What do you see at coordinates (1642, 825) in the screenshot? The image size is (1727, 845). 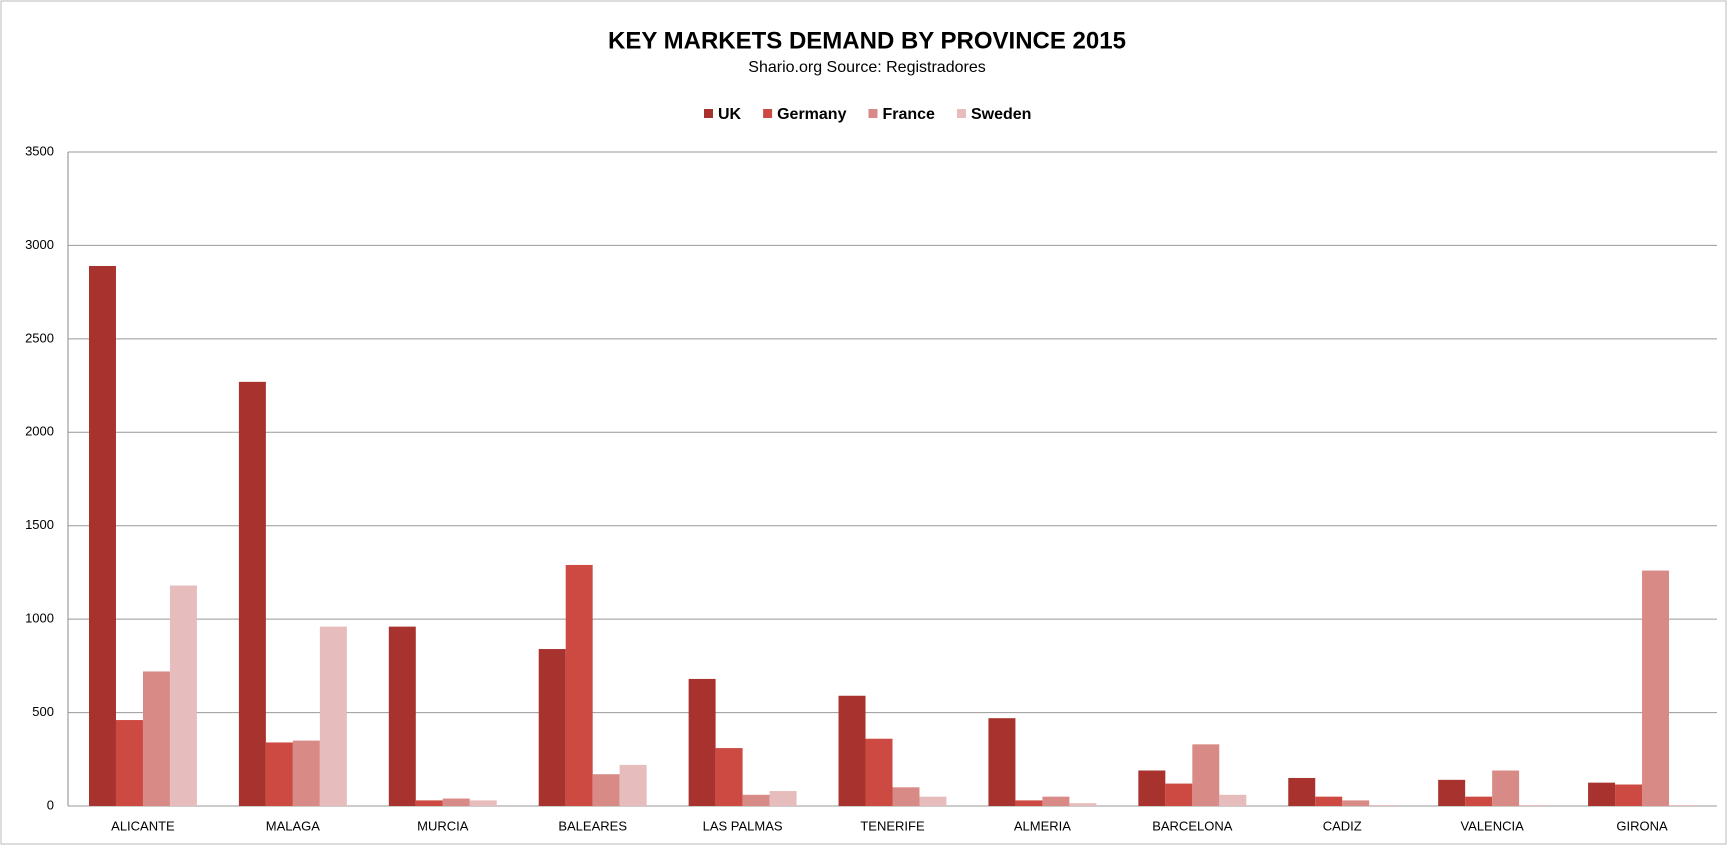 I see `x-tick-label: GIRONA` at bounding box center [1642, 825].